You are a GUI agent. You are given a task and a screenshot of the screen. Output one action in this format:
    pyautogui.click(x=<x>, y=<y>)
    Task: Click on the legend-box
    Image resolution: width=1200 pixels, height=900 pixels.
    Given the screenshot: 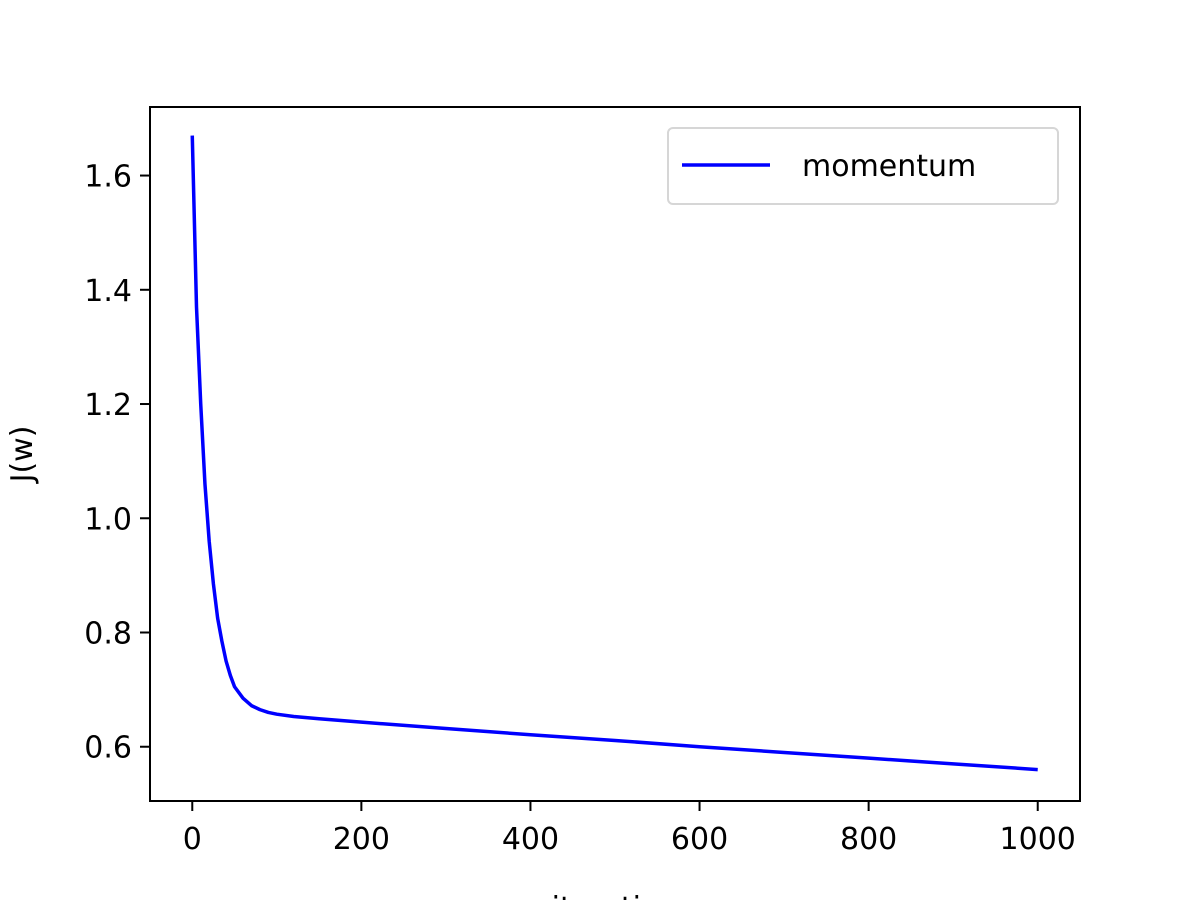 What is the action you would take?
    pyautogui.click(x=863, y=166)
    